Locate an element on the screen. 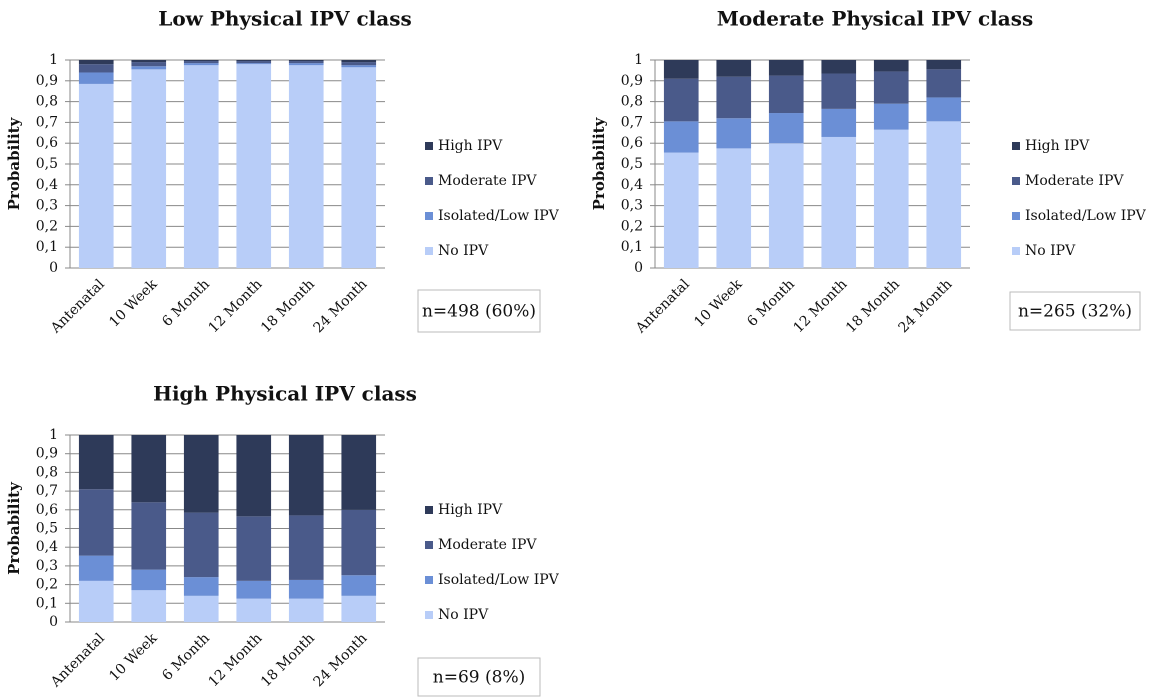  y-tick-label: 0,4 is located at coordinates (47, 547).